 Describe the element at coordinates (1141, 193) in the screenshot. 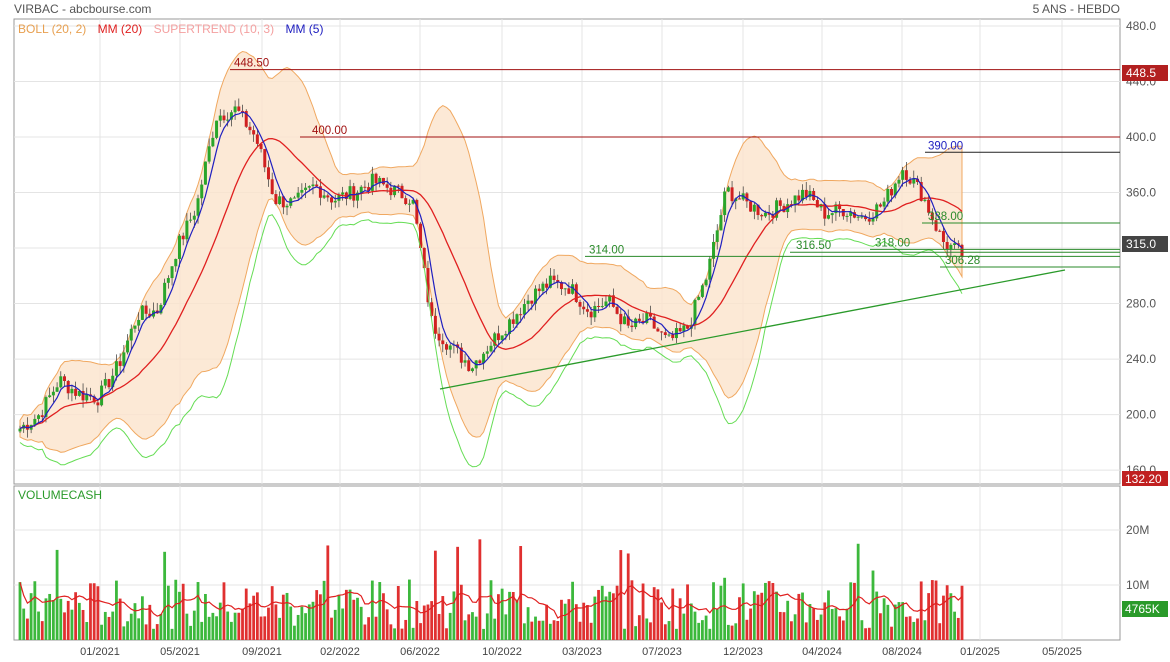

I see `price-tick-label: 360.0` at that location.